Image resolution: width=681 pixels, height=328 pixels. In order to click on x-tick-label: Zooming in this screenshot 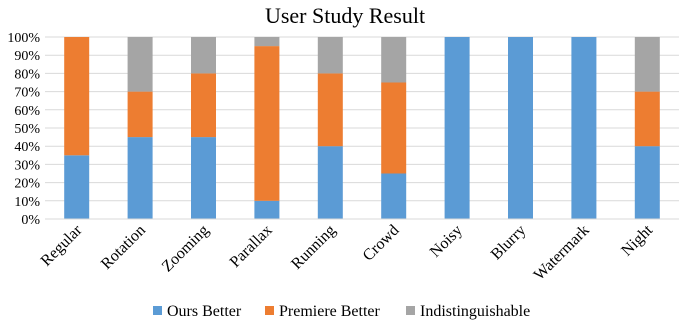, I will do `click(186, 249)`.